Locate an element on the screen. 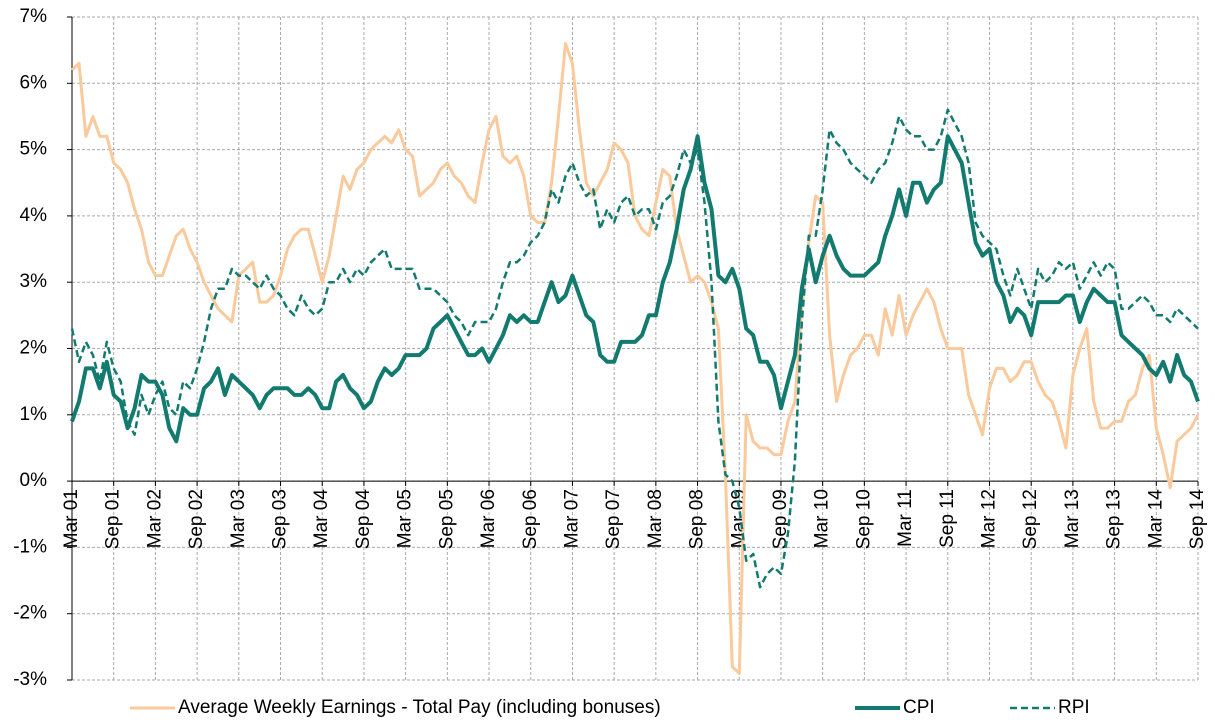 The image size is (1215, 722). y-tick-label: -3% is located at coordinates (30, 679).